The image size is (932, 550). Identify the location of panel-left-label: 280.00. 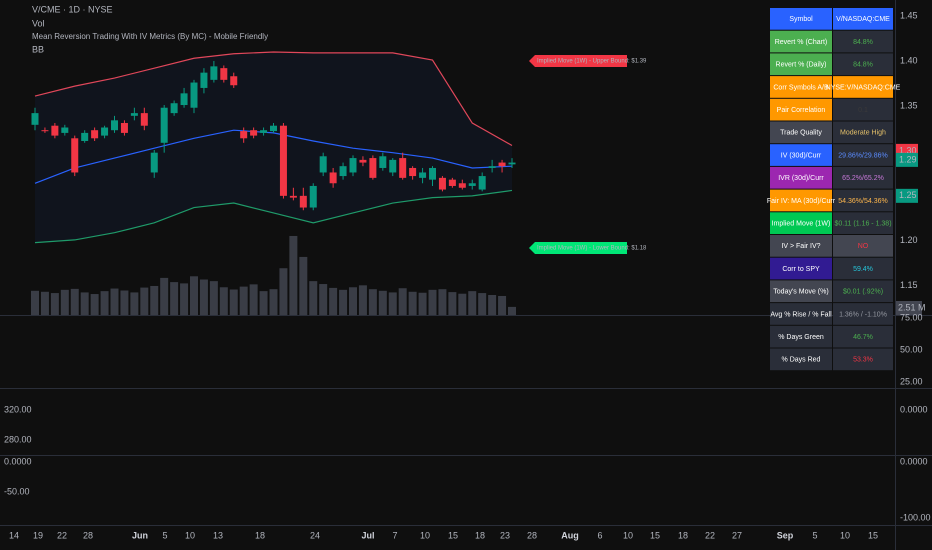
(18, 439).